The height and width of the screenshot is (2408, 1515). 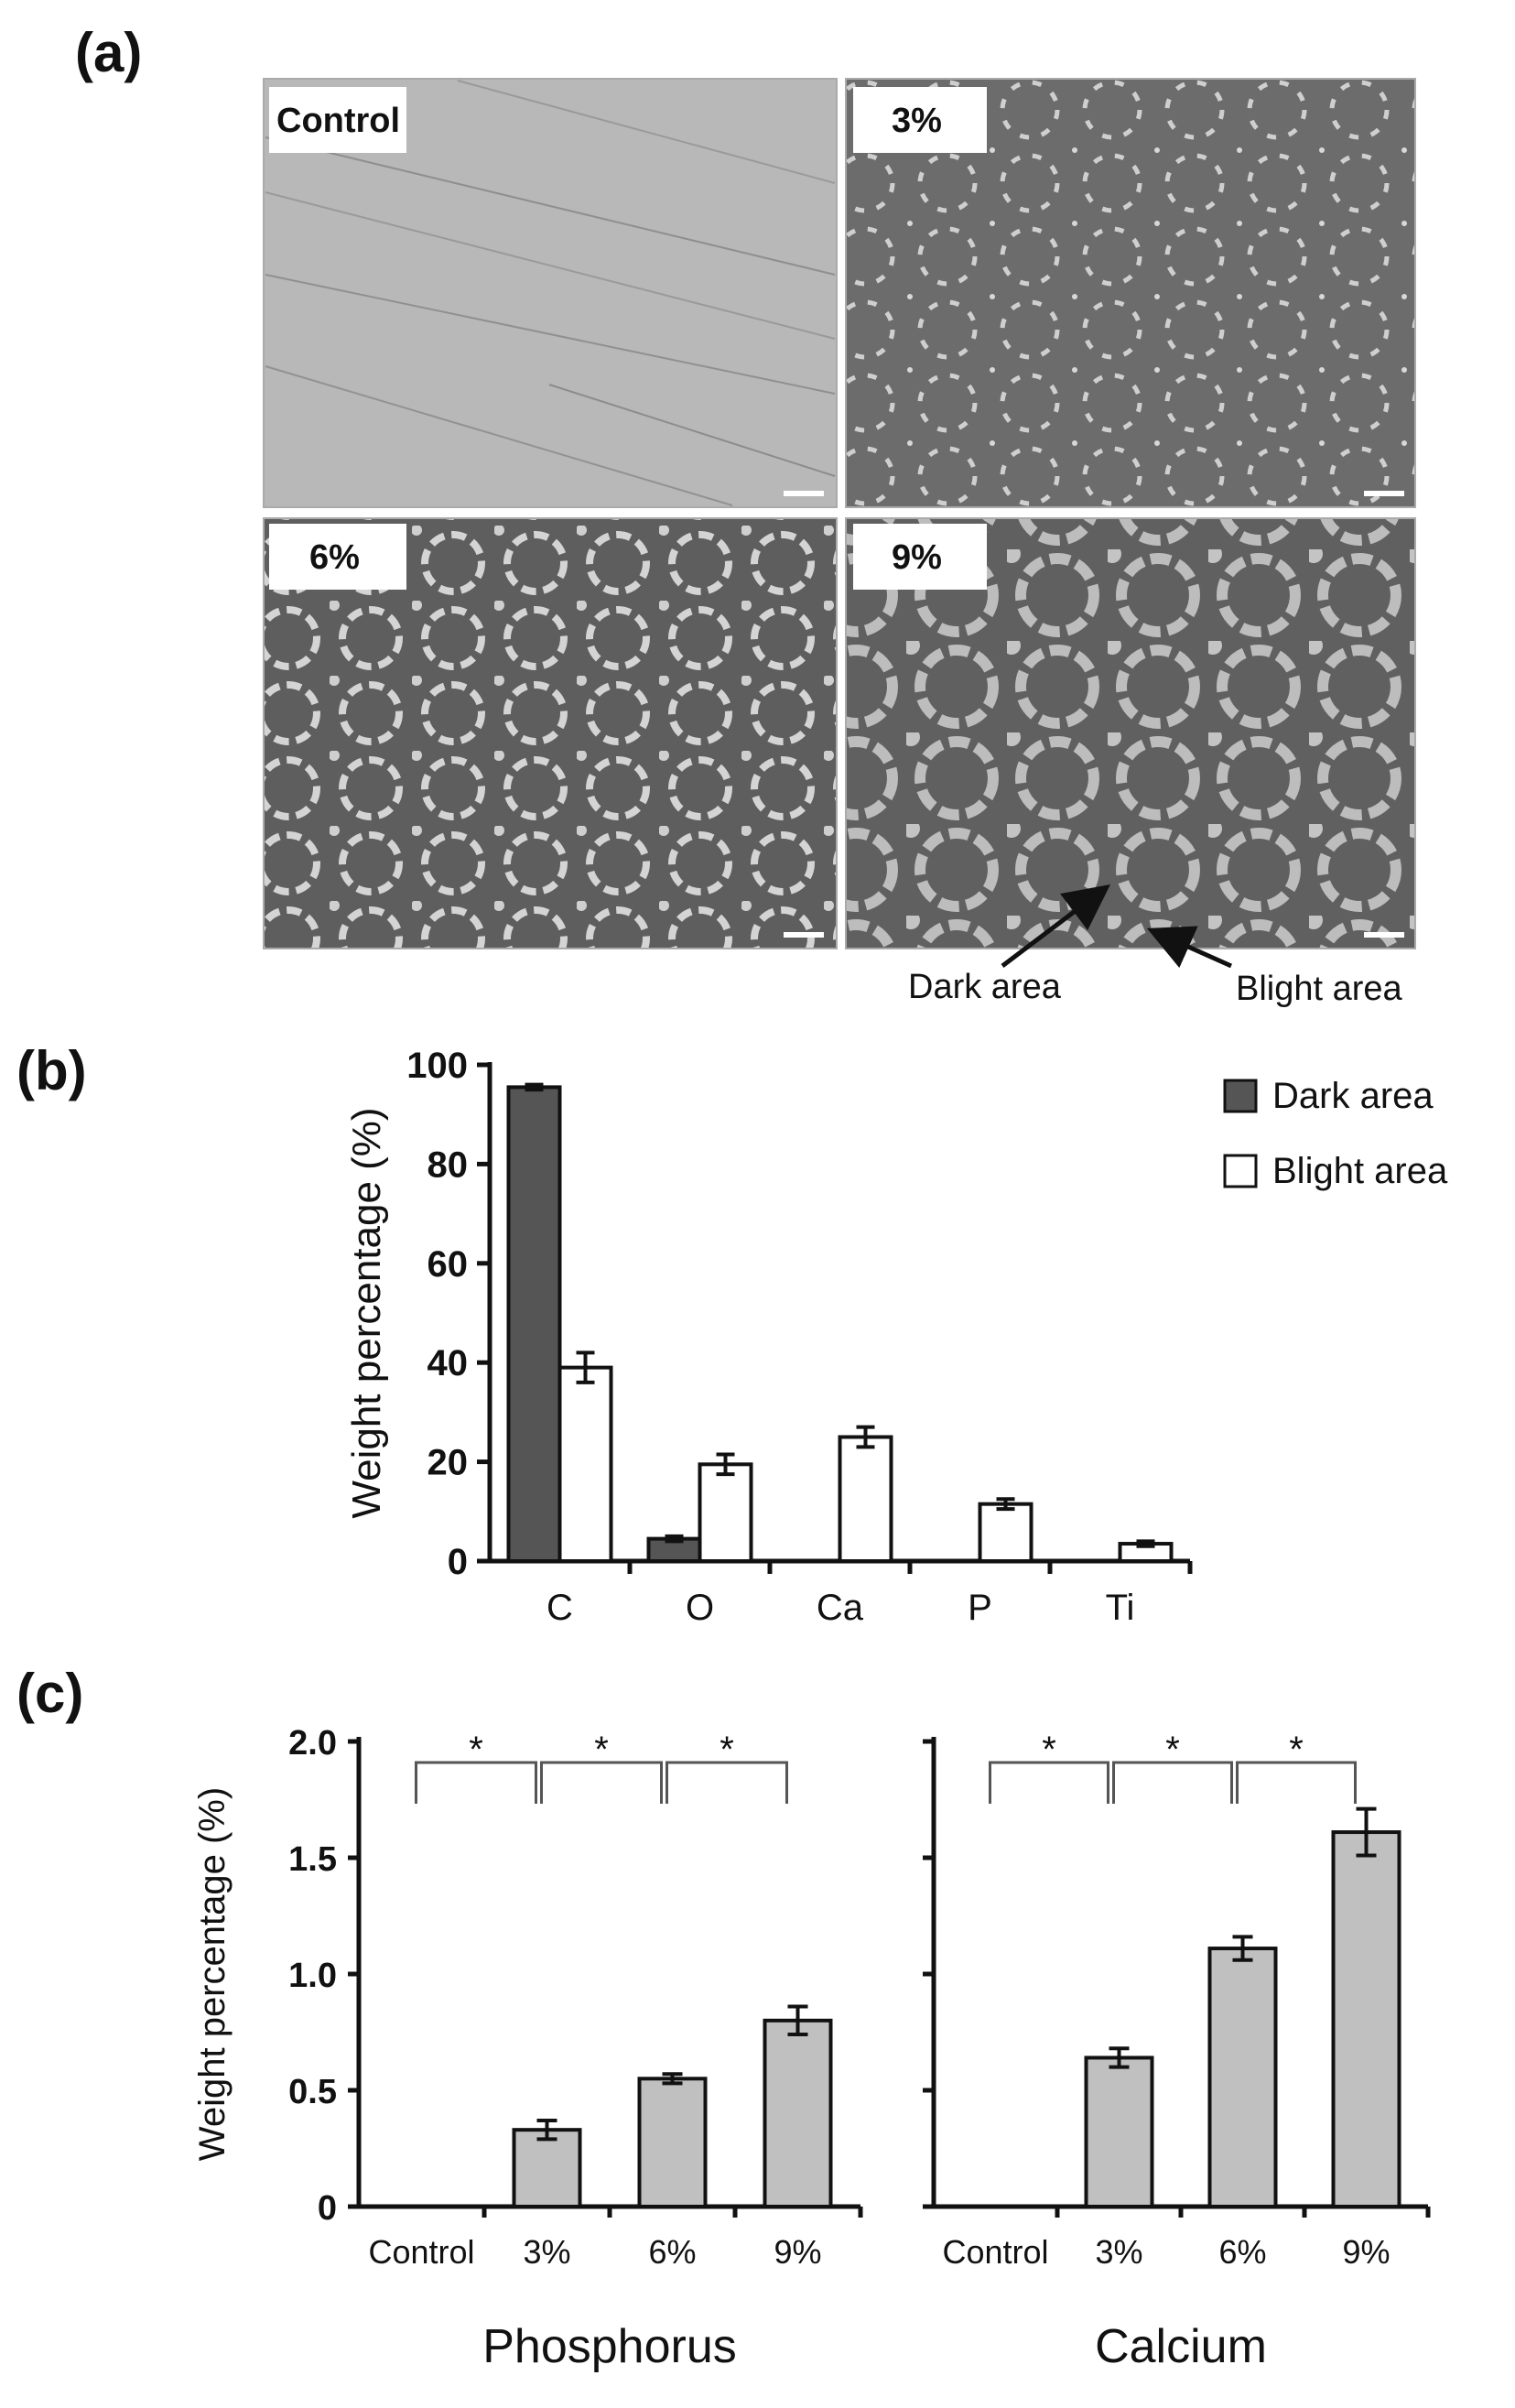 I want to click on calcium-chart: Control 3% 6% 9% * * * Calcium, so click(x=1177, y=2051).